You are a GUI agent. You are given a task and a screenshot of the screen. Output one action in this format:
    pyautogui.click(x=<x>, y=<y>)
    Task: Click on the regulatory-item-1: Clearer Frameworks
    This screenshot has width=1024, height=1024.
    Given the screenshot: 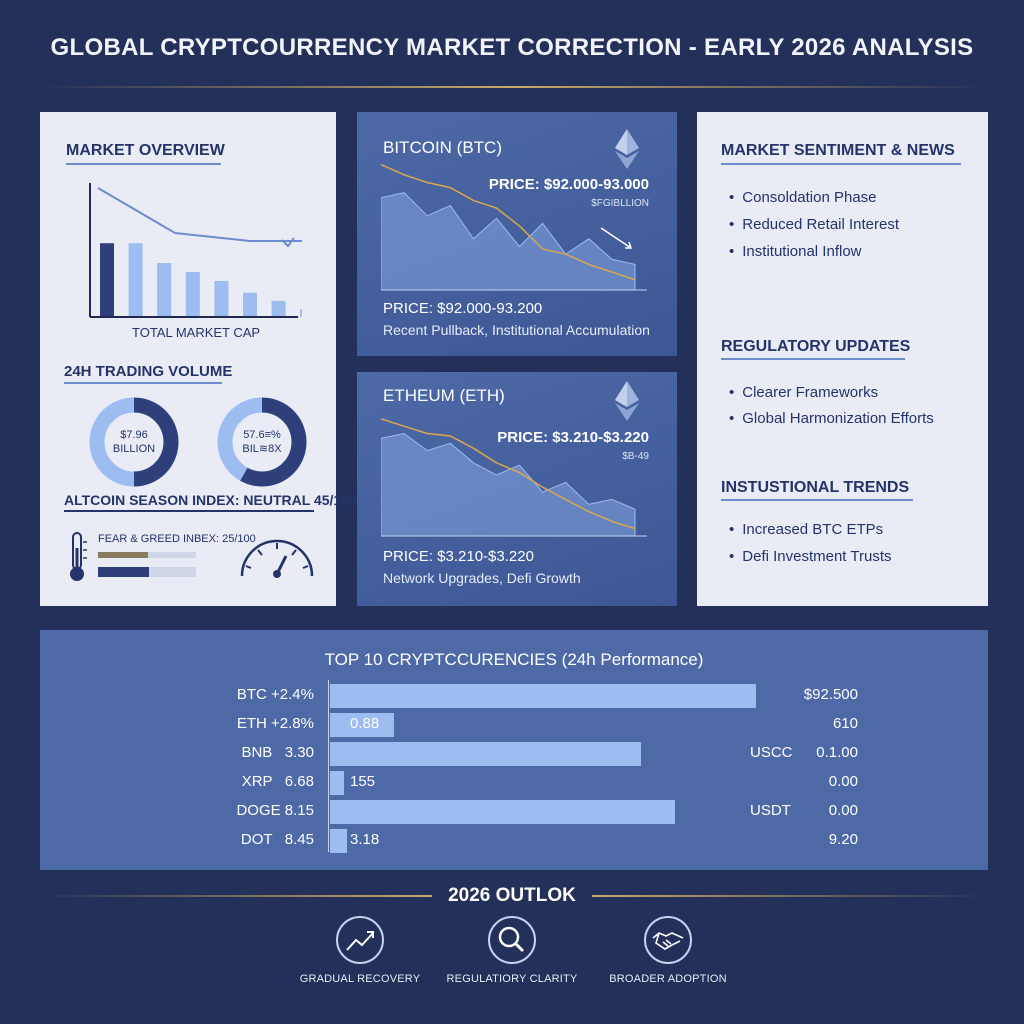 What is the action you would take?
    pyautogui.click(x=803, y=392)
    